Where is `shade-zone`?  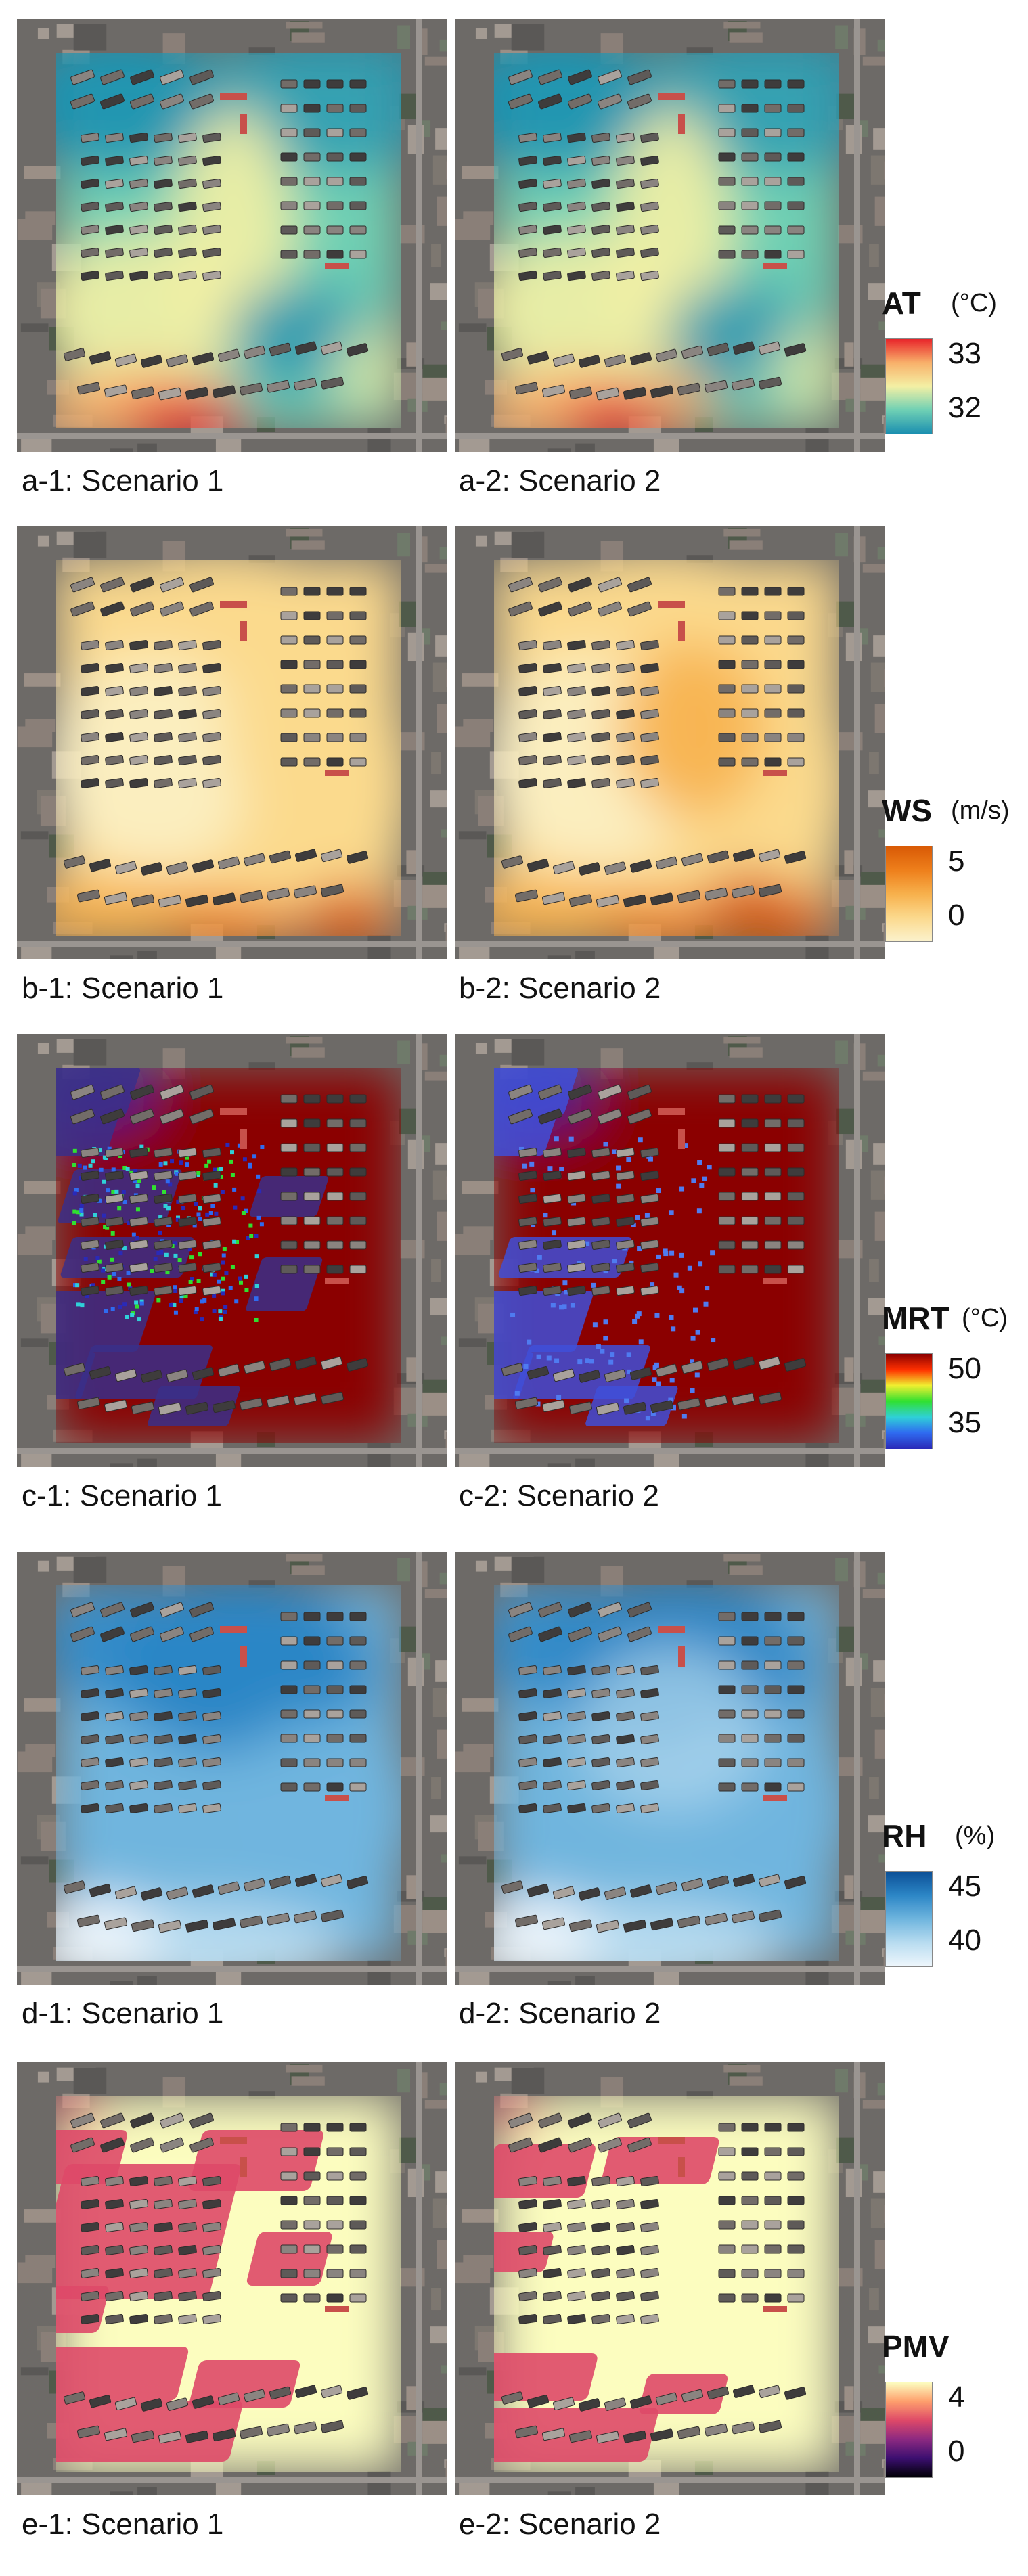
shade-zone is located at coordinates (87, 1135).